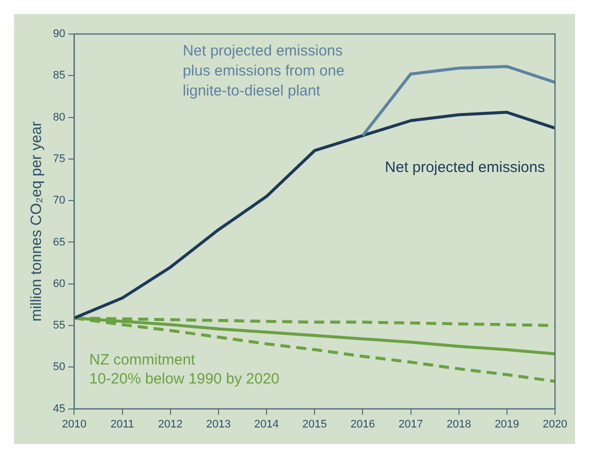 Image resolution: width=589 pixels, height=458 pixels. What do you see at coordinates (59, 408) in the screenshot?
I see `y-tick-label: 45` at bounding box center [59, 408].